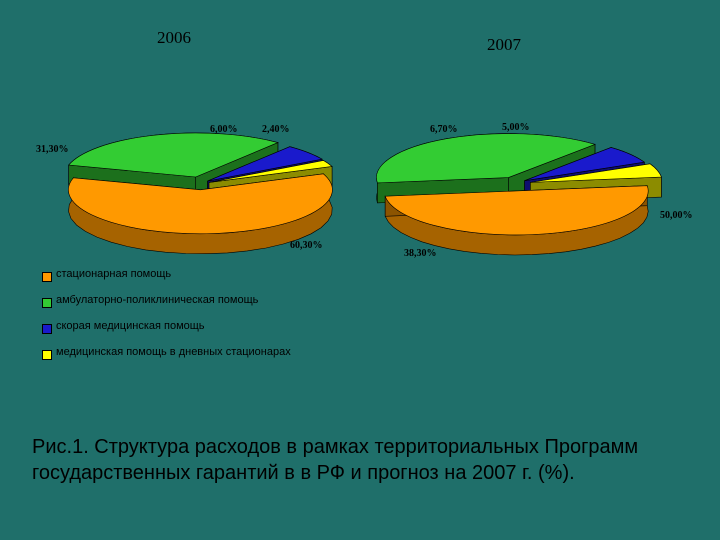 This screenshot has height=540, width=720. Describe the element at coordinates (52, 149) in the screenshot. I see `slice-data-label: 31,30%` at that location.